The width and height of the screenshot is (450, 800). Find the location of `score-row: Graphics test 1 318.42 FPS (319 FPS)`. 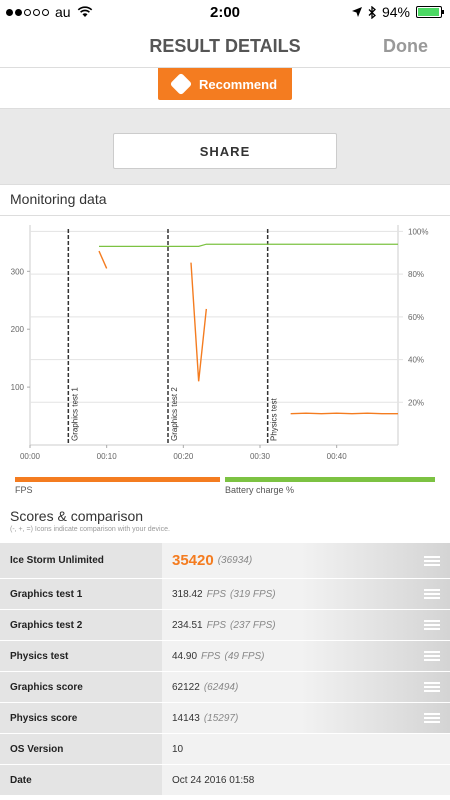

score-row: Graphics test 1 318.42 FPS (319 FPS) is located at coordinates (225, 593).